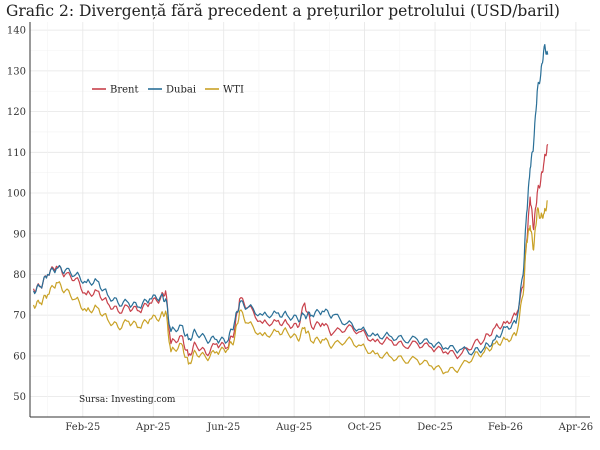  Describe the element at coordinates (16, 31) in the screenshot. I see `y-tick-label: 140` at that location.